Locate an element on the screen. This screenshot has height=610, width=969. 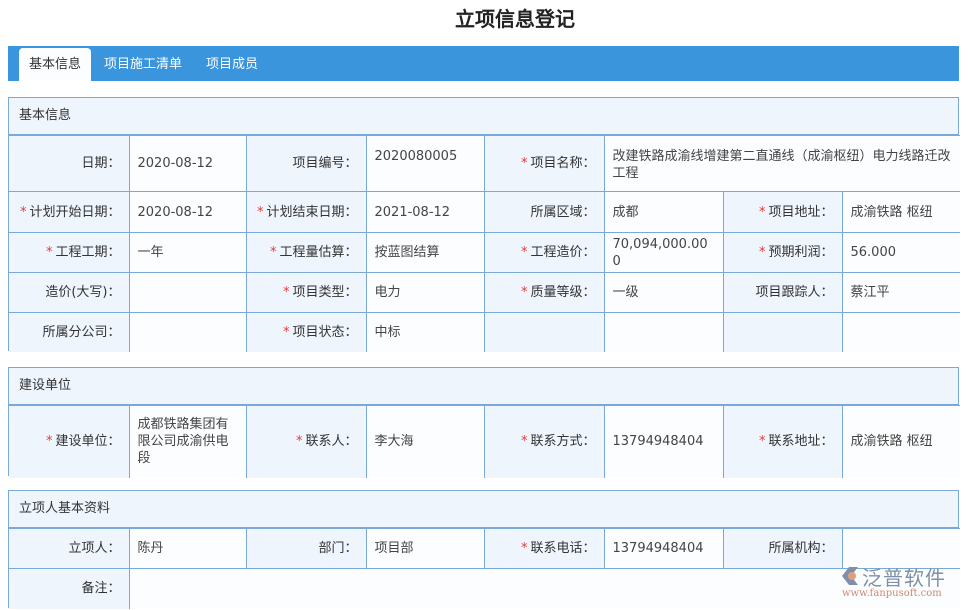
field-label: * 联系方式： is located at coordinates (544, 441).